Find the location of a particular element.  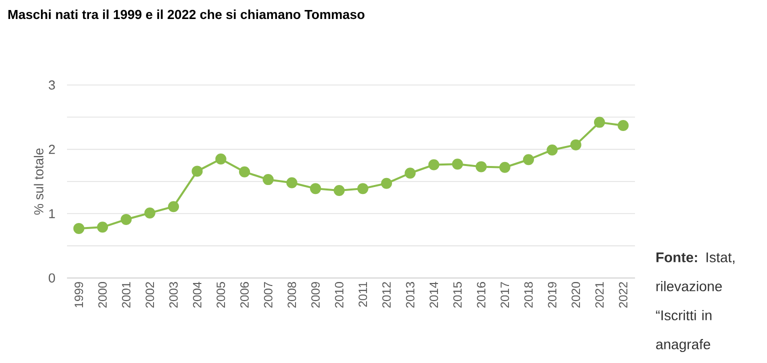

x-tick-label: 2021 is located at coordinates (599, 295).